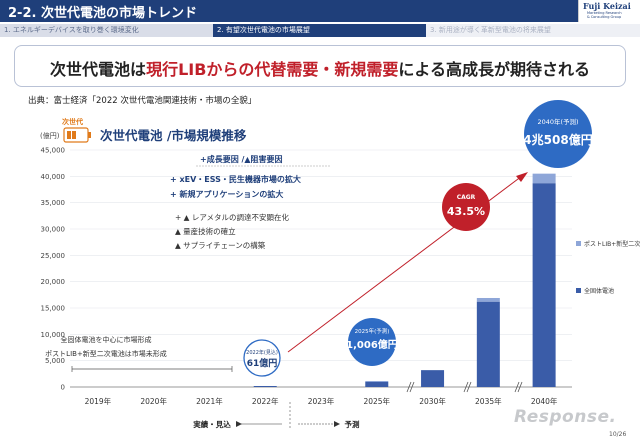 Image resolution: width=640 pixels, height=443 pixels. Describe the element at coordinates (372, 331) in the screenshot. I see `bubble-2025-label: 2025年(予測)` at that location.